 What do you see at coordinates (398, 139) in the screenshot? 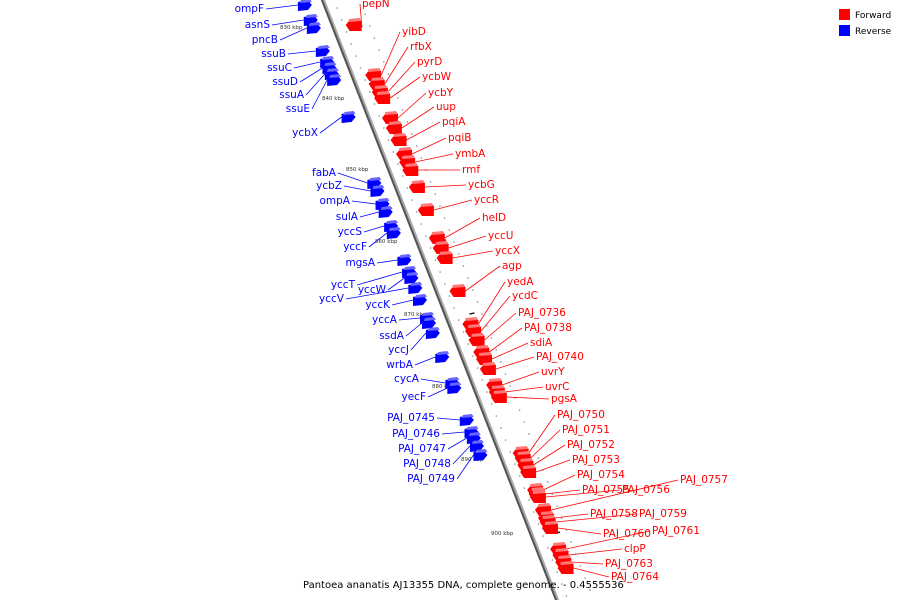
I see `gene-forward-pqiA` at bounding box center [398, 139].